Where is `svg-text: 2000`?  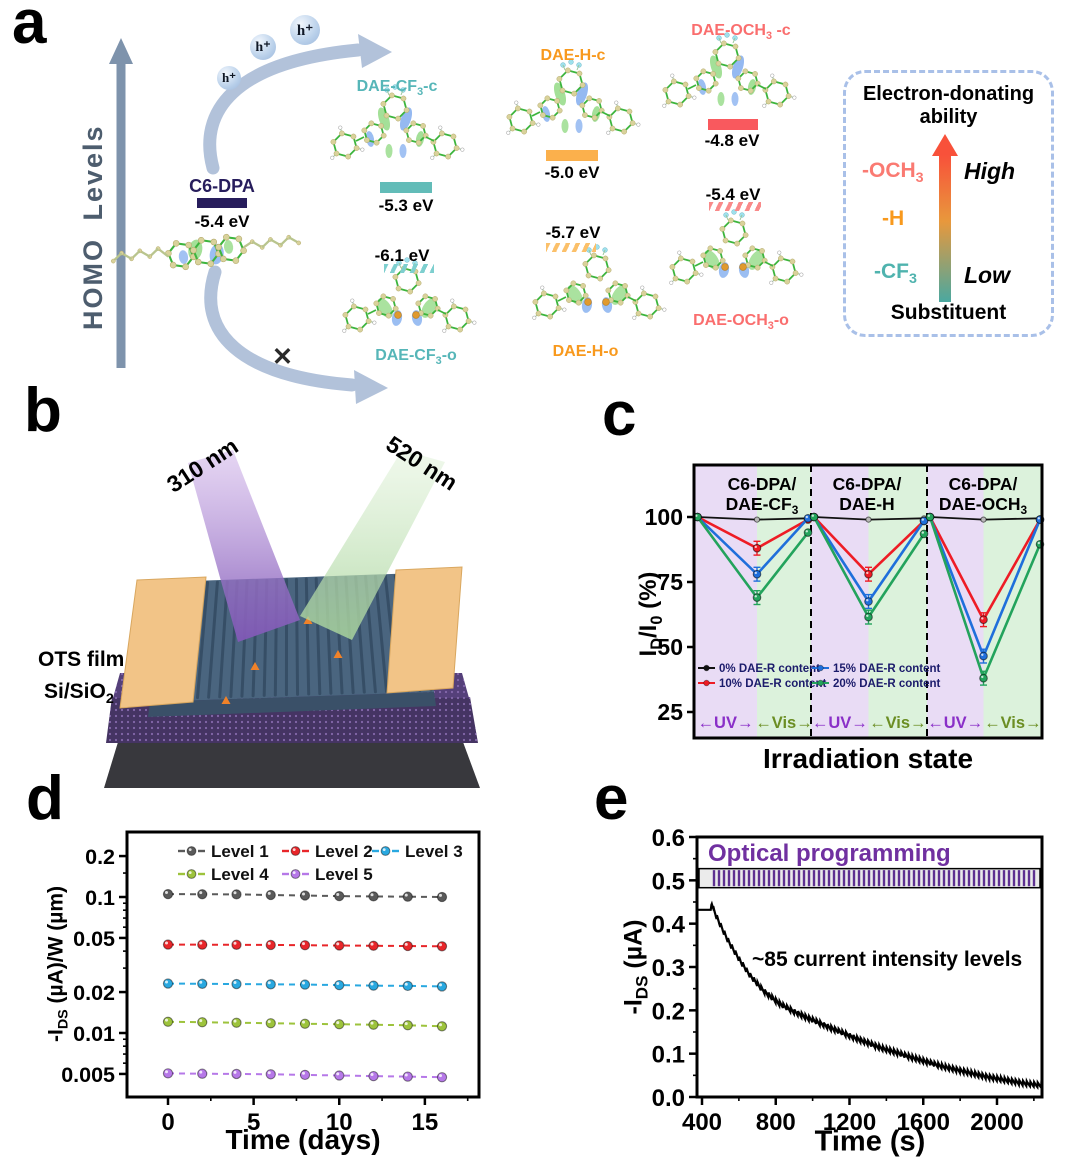 svg-text: 2000 is located at coordinates (996, 1122).